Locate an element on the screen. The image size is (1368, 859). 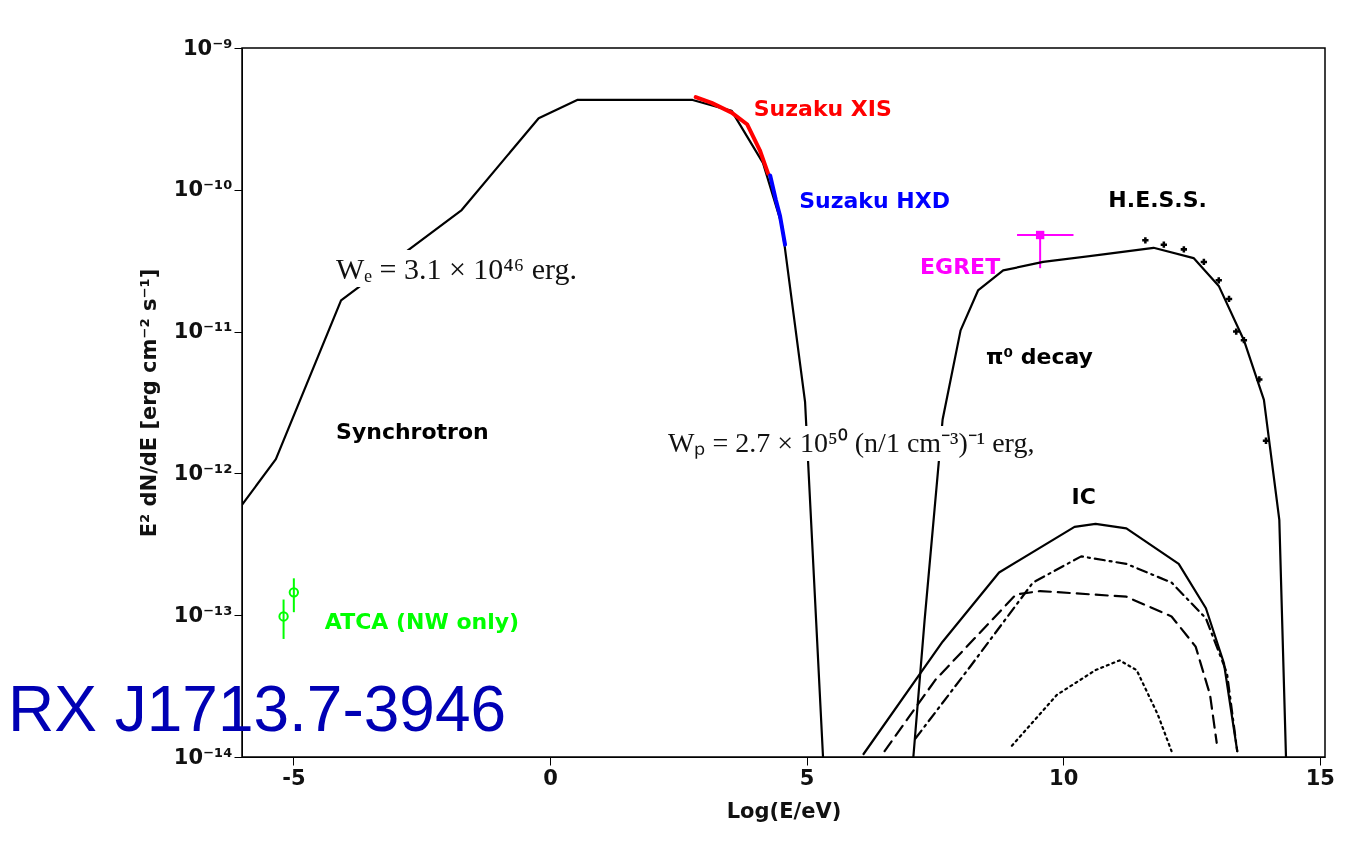
series-label: π⁰ decay is located at coordinates (1039, 357).